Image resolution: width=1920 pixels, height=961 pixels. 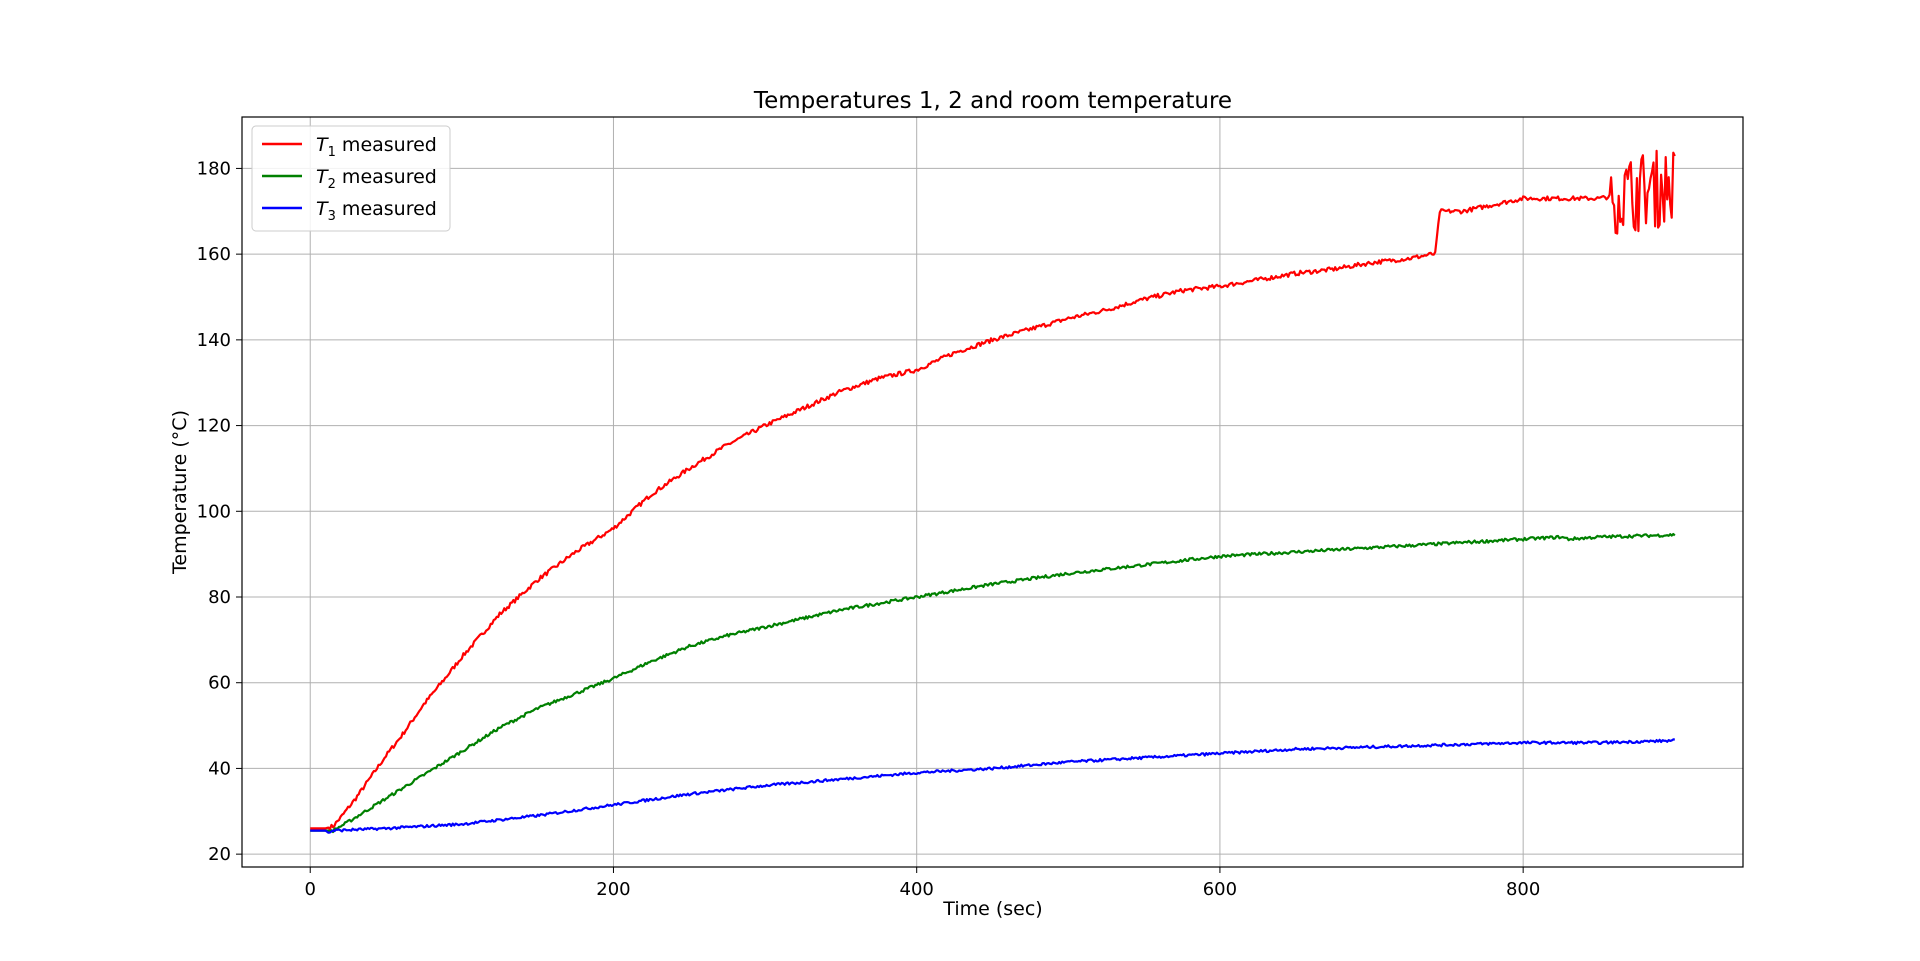 I want to click on x-tick-label: 0, so click(x=310, y=889).